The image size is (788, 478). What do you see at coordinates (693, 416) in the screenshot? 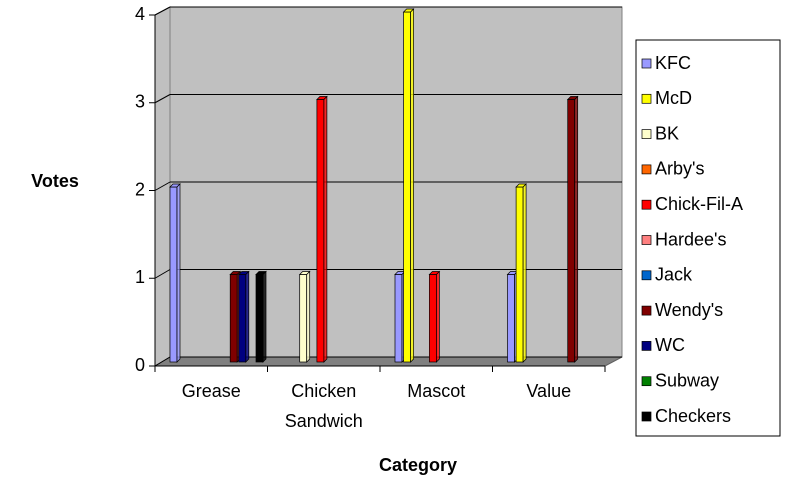
I see `legend-label: Checkers` at bounding box center [693, 416].